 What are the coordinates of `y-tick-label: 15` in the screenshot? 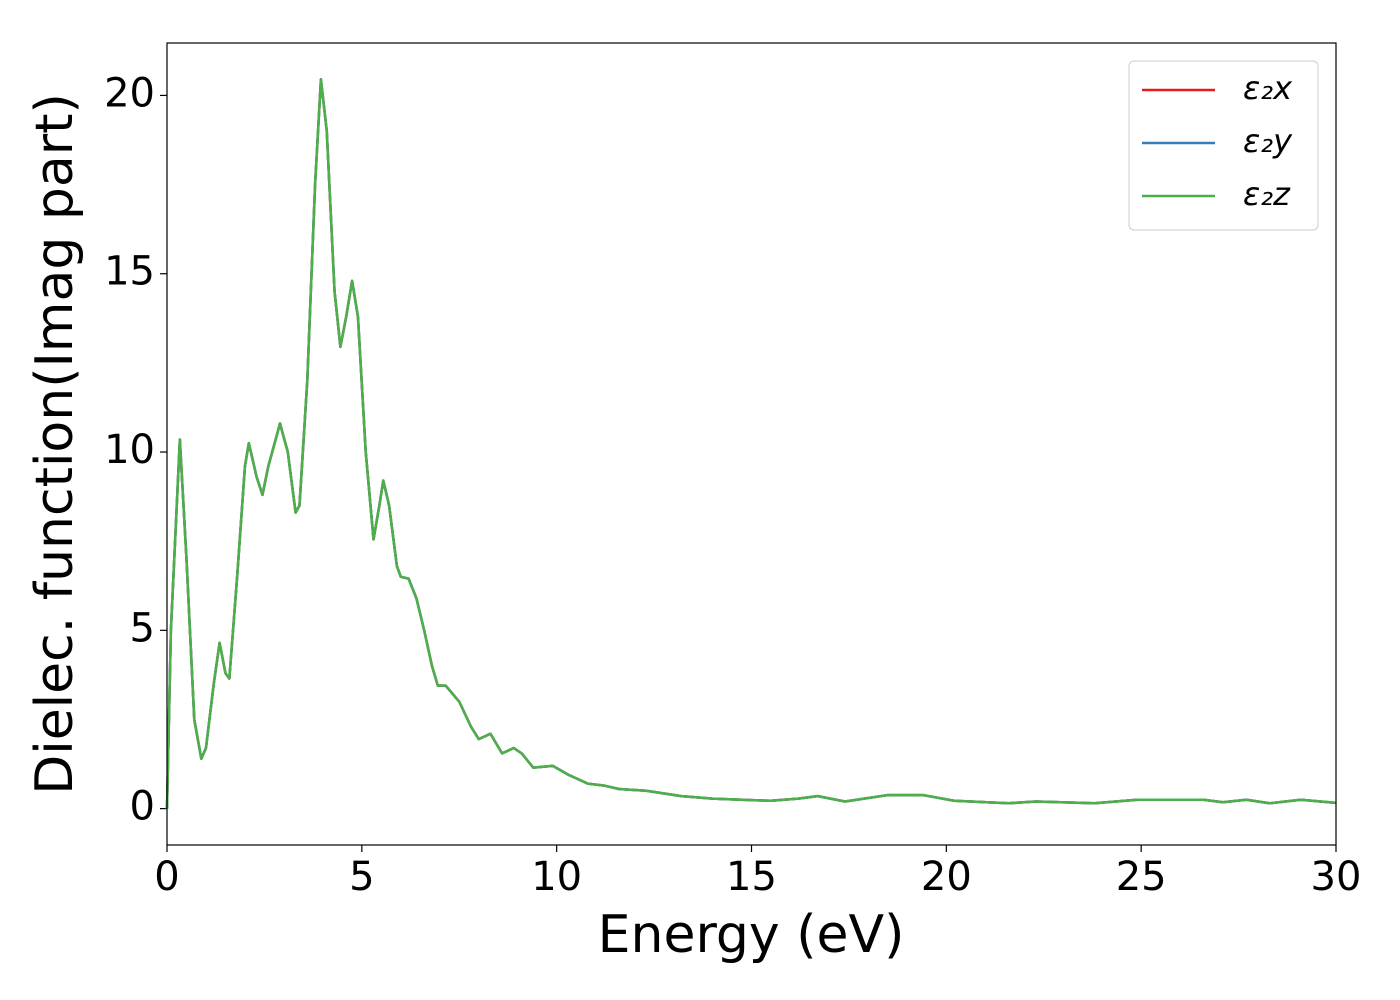 It's located at (129, 272).